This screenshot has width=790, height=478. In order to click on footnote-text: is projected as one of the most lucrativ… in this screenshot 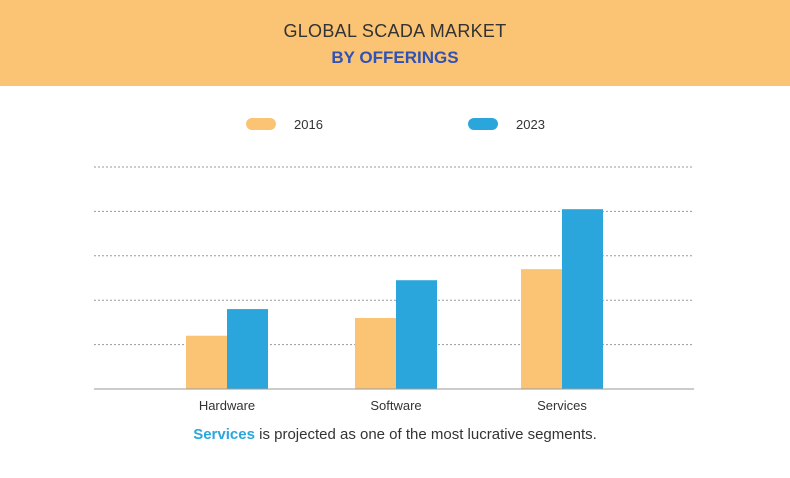, I will do `click(425, 434)`.